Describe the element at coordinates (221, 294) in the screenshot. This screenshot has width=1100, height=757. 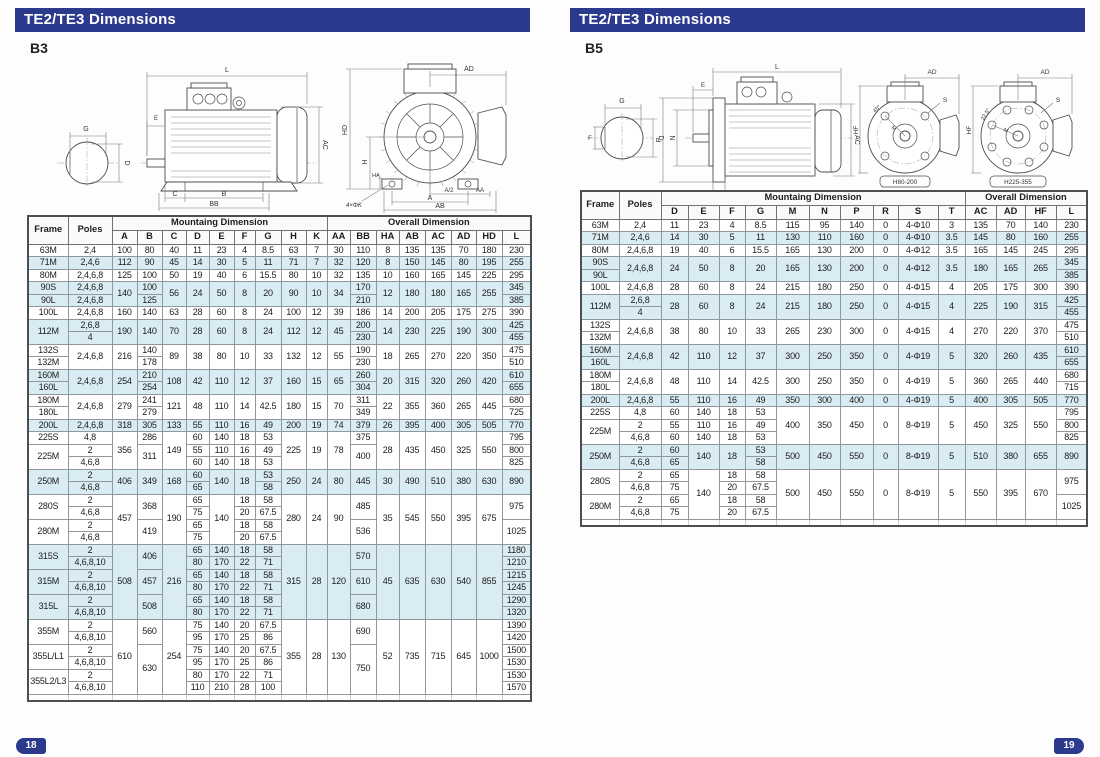
I see `table-cell: 50` at that location.